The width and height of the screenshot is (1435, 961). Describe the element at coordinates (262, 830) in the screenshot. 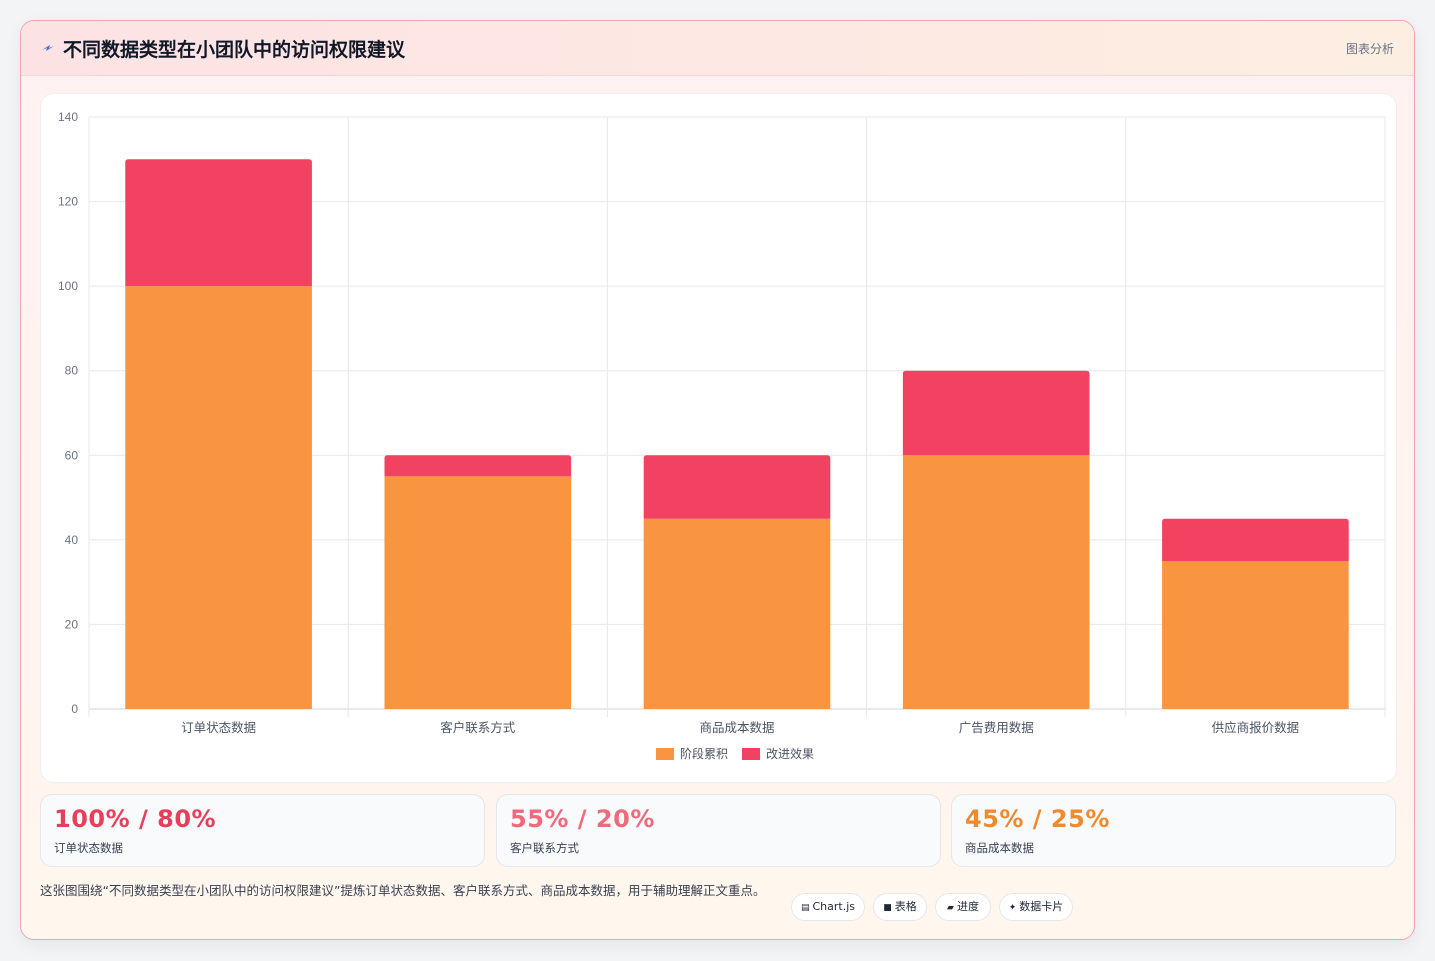

I see `stat-card: 100% / 80% 订单状态数据` at that location.